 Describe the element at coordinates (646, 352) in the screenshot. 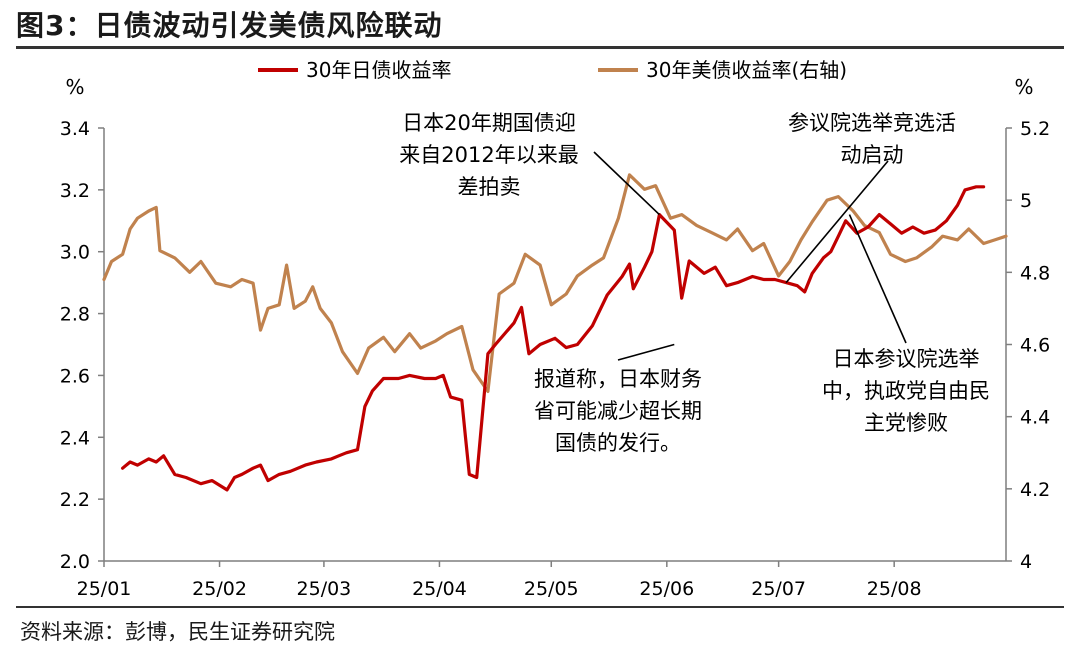

I see `ann-mof-leader` at that location.